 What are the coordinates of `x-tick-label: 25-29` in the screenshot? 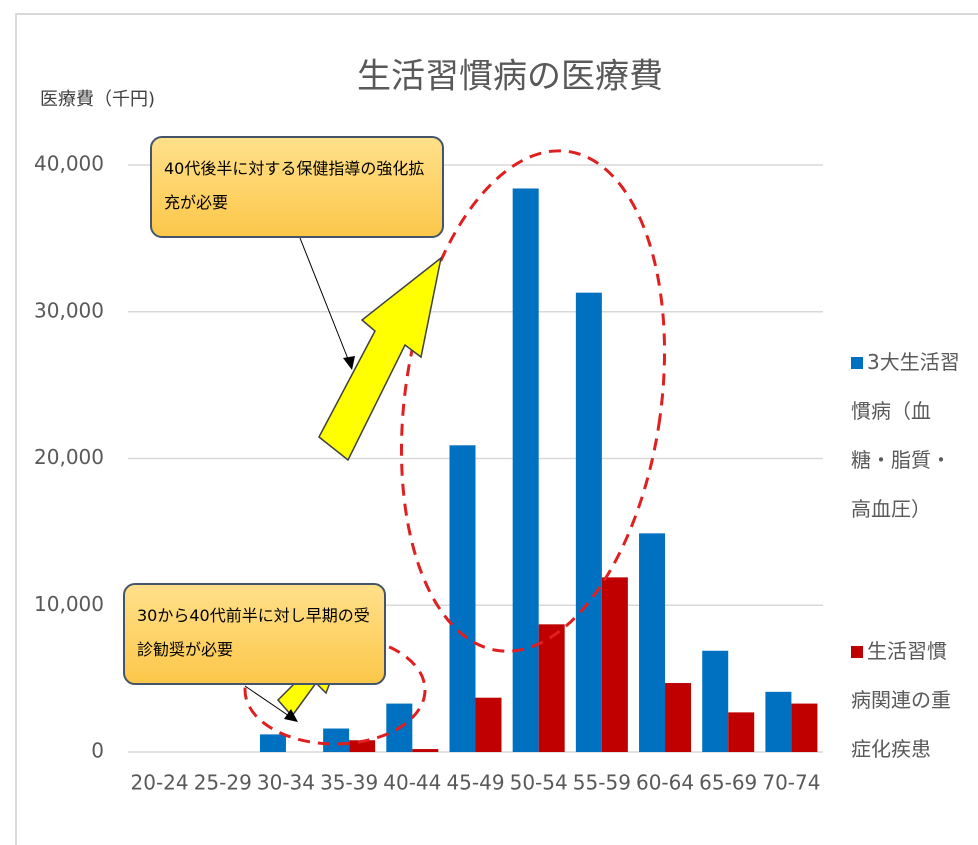 It's located at (223, 783).